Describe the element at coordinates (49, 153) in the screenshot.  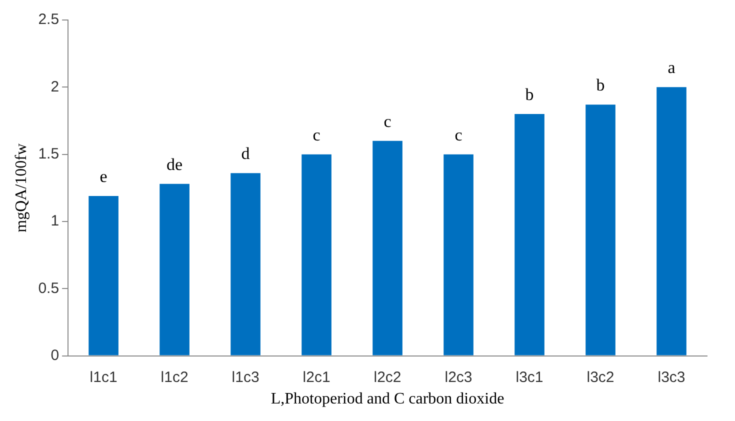
I see `y-tick-label: 1.5` at that location.